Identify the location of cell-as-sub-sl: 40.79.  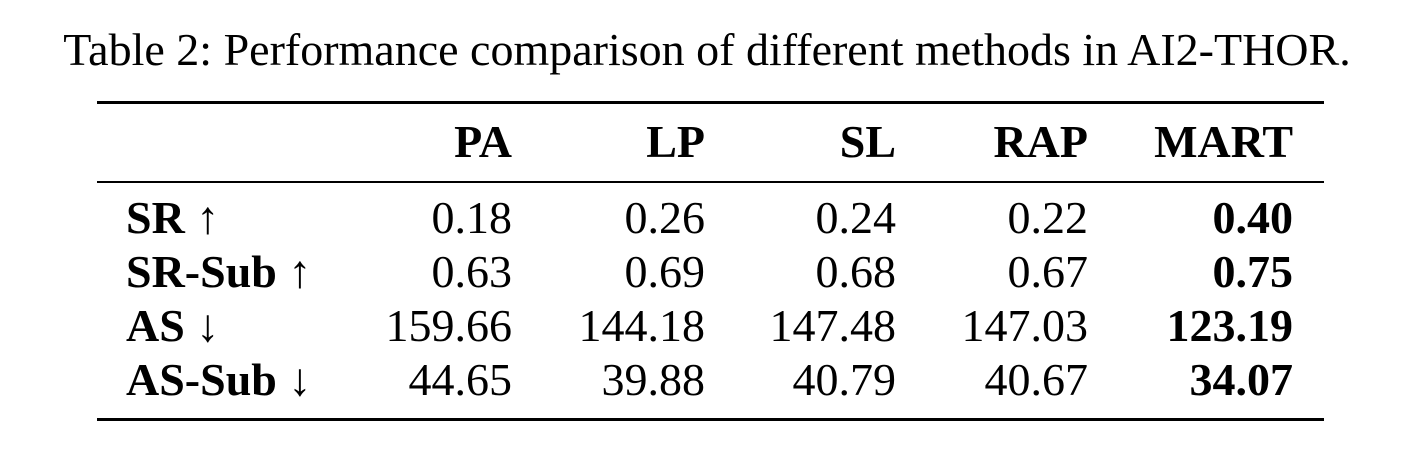
(844, 379).